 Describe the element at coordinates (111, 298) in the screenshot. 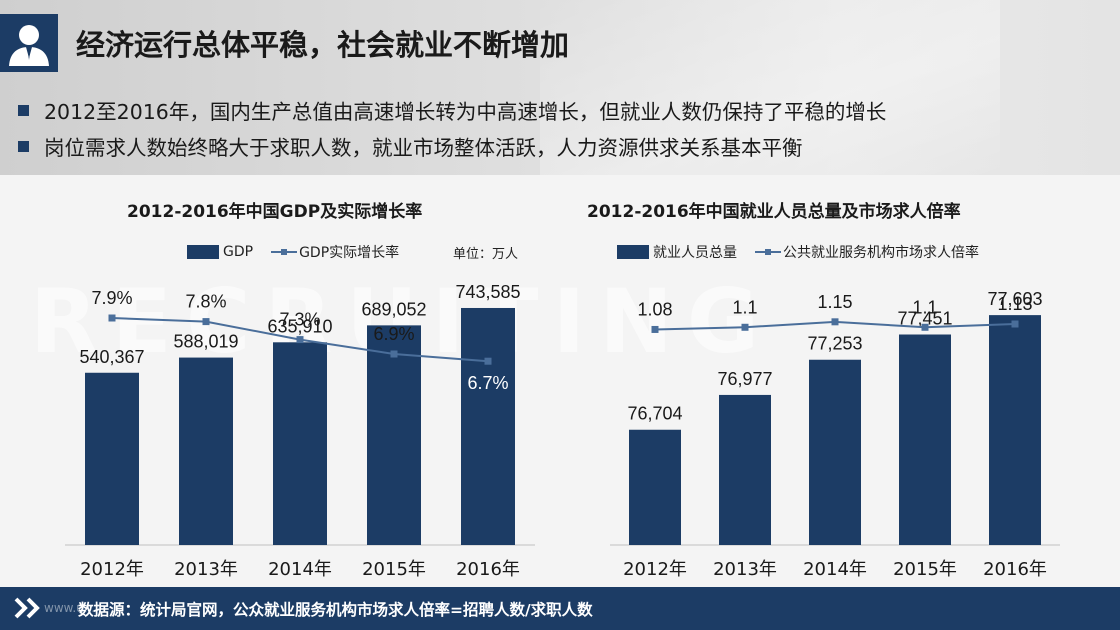

I see `gdp-line-value-label: 7.9%` at that location.